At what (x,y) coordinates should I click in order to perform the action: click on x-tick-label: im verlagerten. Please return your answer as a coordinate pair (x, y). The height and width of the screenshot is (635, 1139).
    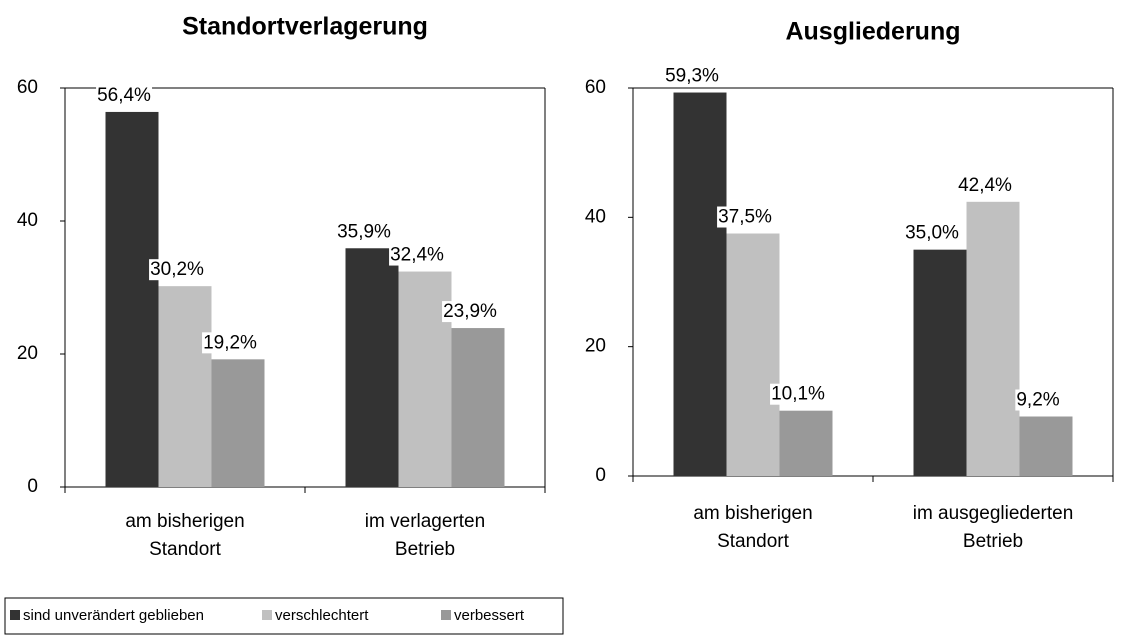
    Looking at the image, I should click on (425, 521).